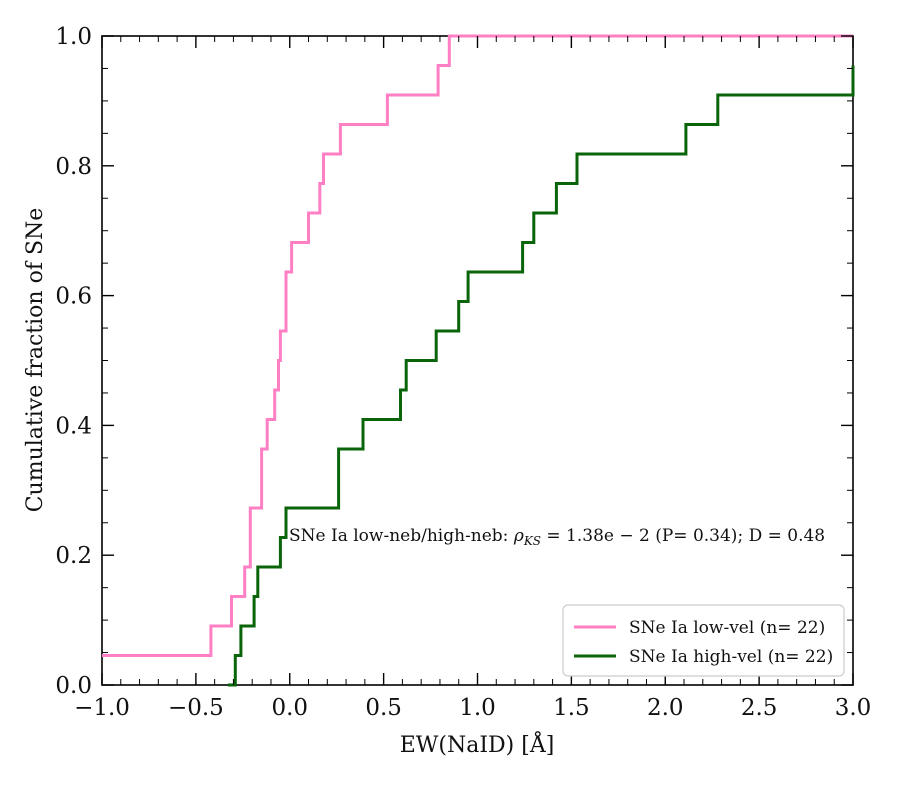 The height and width of the screenshot is (785, 897). Describe the element at coordinates (73, 426) in the screenshot. I see `y-tick-label: 0.4` at that location.